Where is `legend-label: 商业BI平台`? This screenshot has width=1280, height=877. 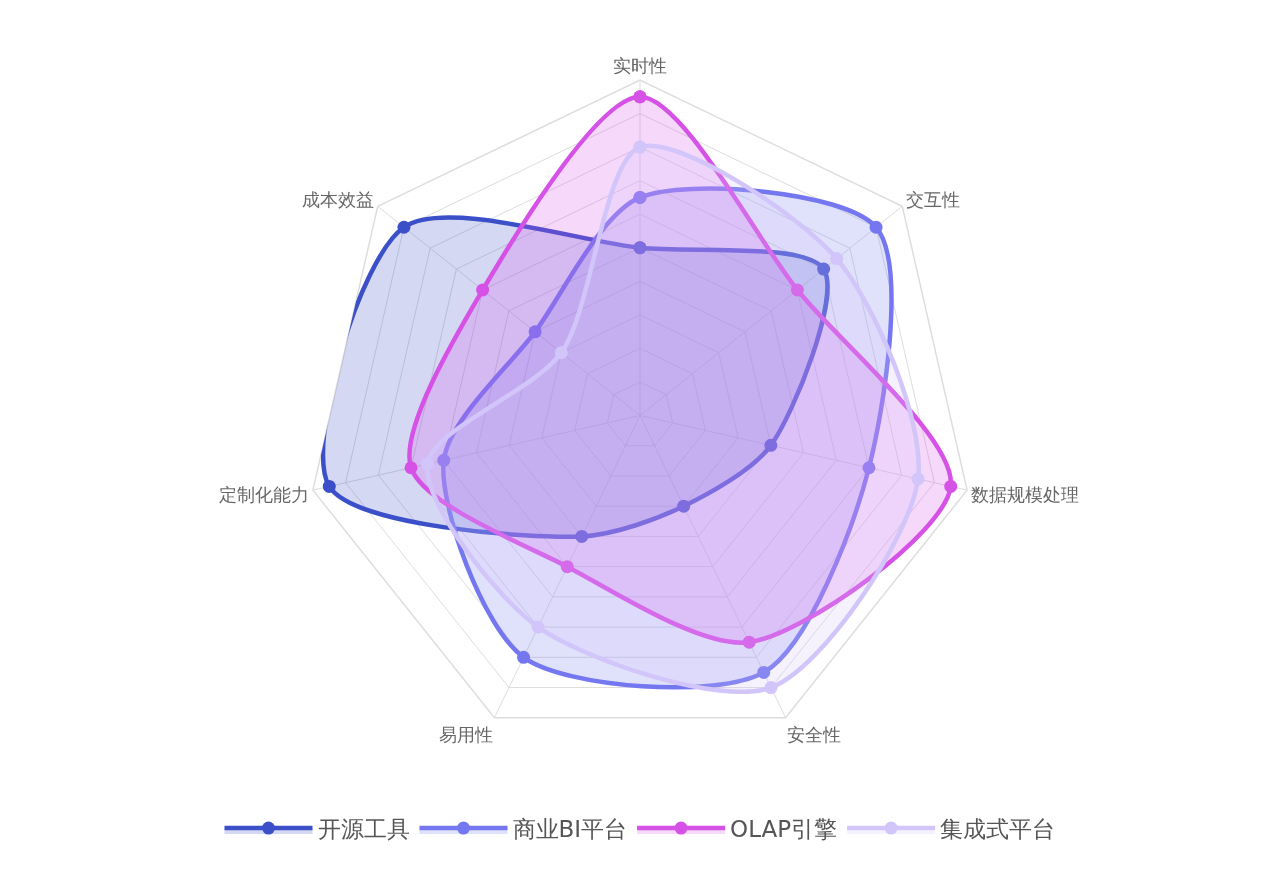 legend-label: 商业BI平台 is located at coordinates (570, 829).